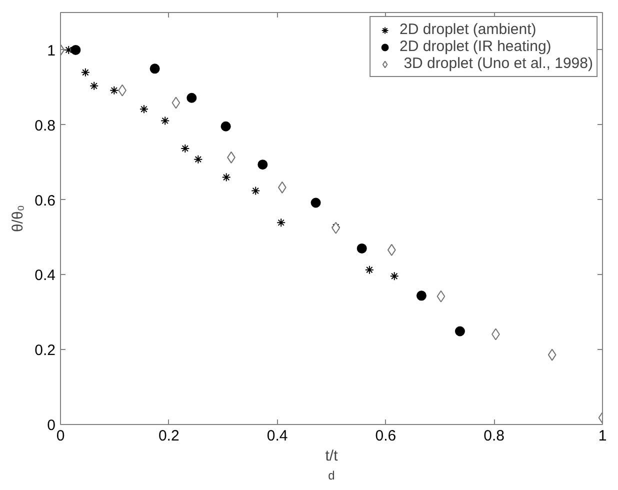 The height and width of the screenshot is (490, 618). What do you see at coordinates (51, 51) in the screenshot?
I see `y-tick-label: 1` at bounding box center [51, 51].